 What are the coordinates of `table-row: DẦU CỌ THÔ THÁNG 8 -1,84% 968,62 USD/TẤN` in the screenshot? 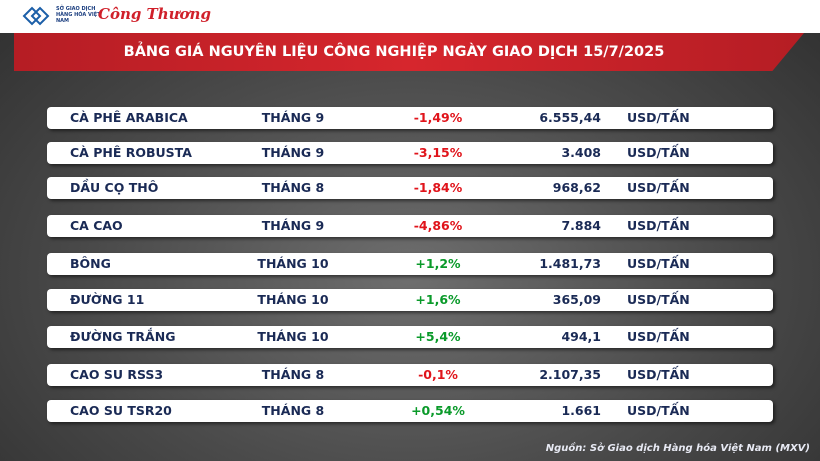 It's located at (410, 188).